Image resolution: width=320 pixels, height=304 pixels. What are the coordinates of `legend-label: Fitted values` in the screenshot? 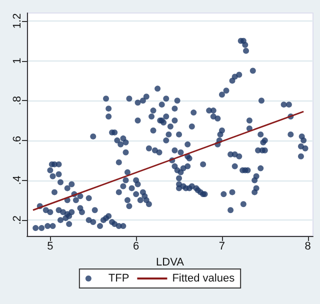 It's located at (204, 278).